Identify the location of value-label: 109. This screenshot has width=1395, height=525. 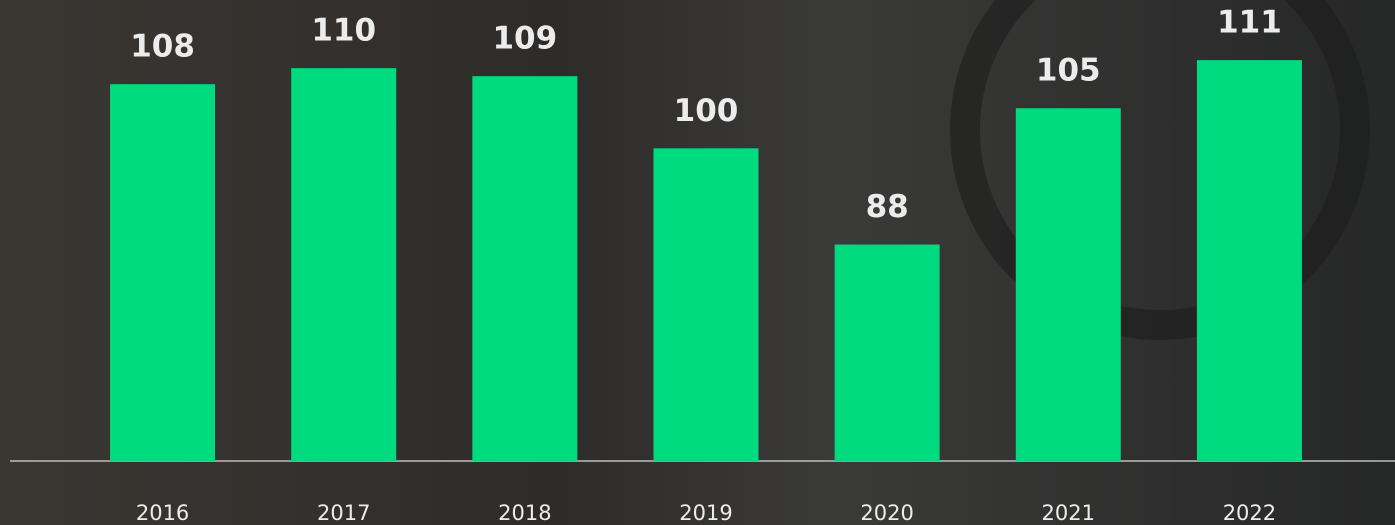
(524, 39).